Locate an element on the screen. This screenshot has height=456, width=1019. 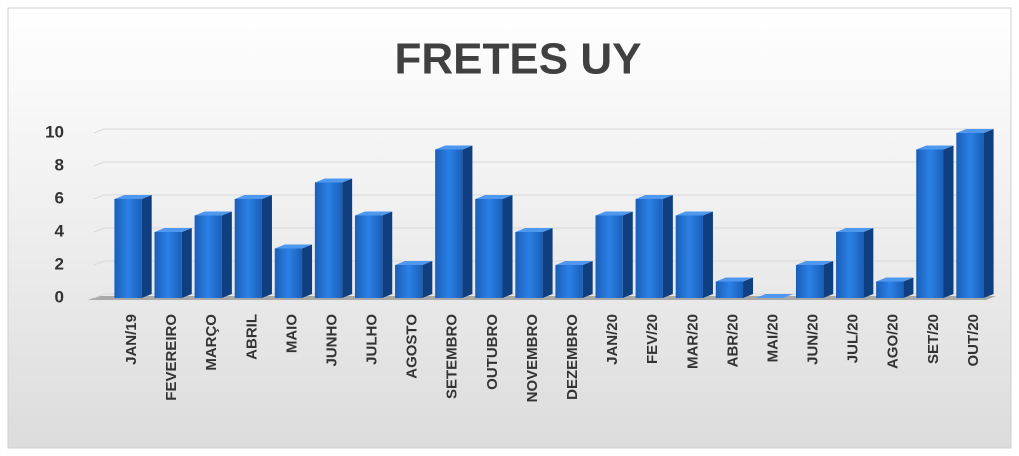
x-tick-label: JAN/19 is located at coordinates (131, 339).